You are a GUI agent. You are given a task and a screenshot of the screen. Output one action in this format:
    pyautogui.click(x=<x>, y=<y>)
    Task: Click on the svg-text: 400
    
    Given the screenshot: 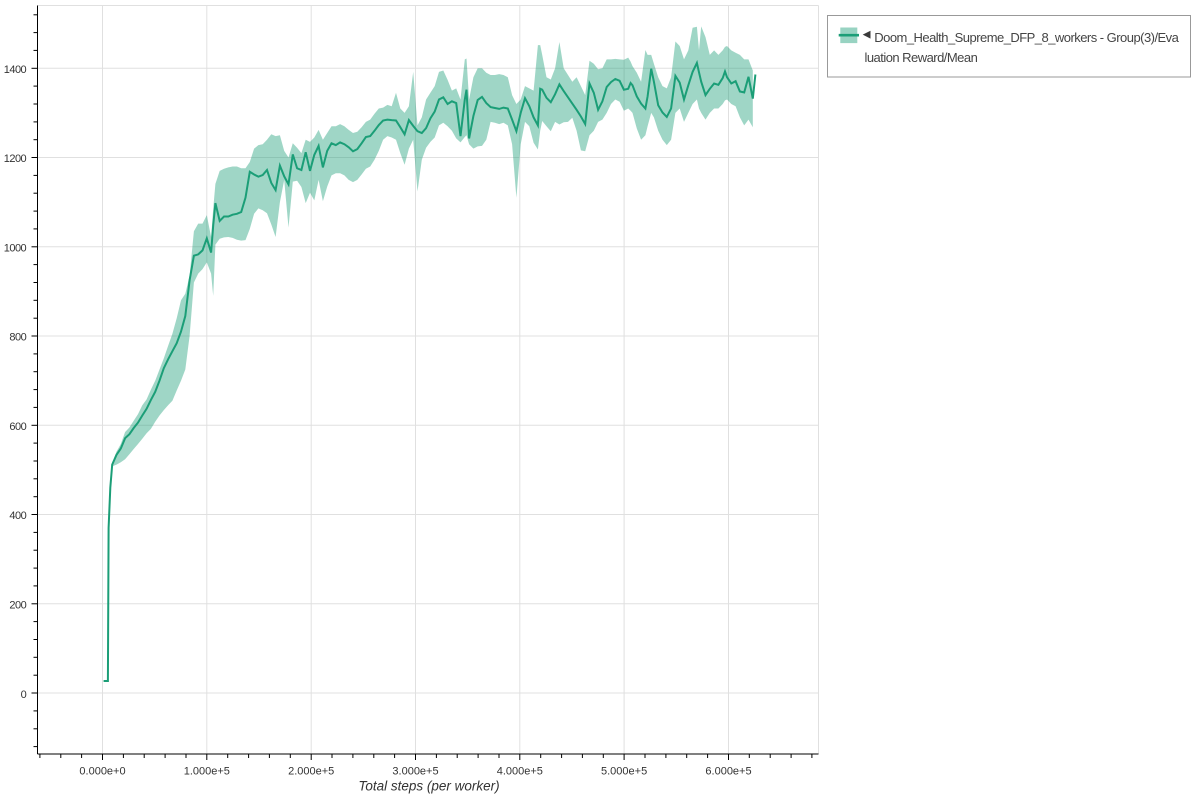 What is the action you would take?
    pyautogui.click(x=17, y=516)
    